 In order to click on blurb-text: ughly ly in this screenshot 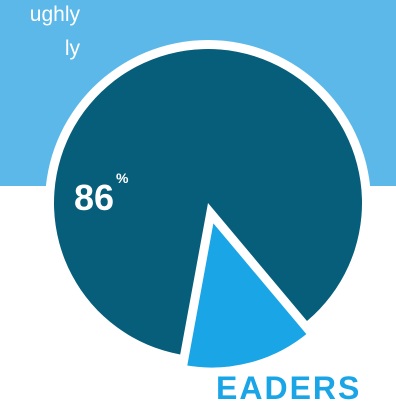, I will do `click(40, 33)`.